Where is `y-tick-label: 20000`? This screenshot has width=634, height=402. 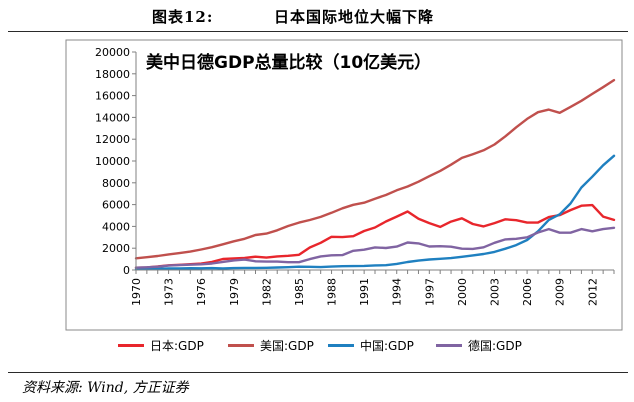 y-tick-label: 20000 is located at coordinates (112, 52).